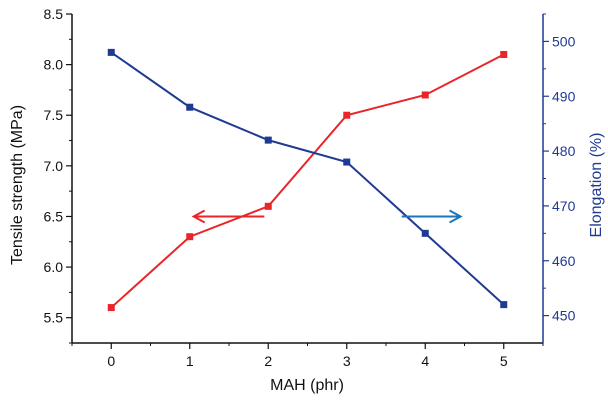  I want to click on left-y-tick-label: 6.5, so click(54, 216).